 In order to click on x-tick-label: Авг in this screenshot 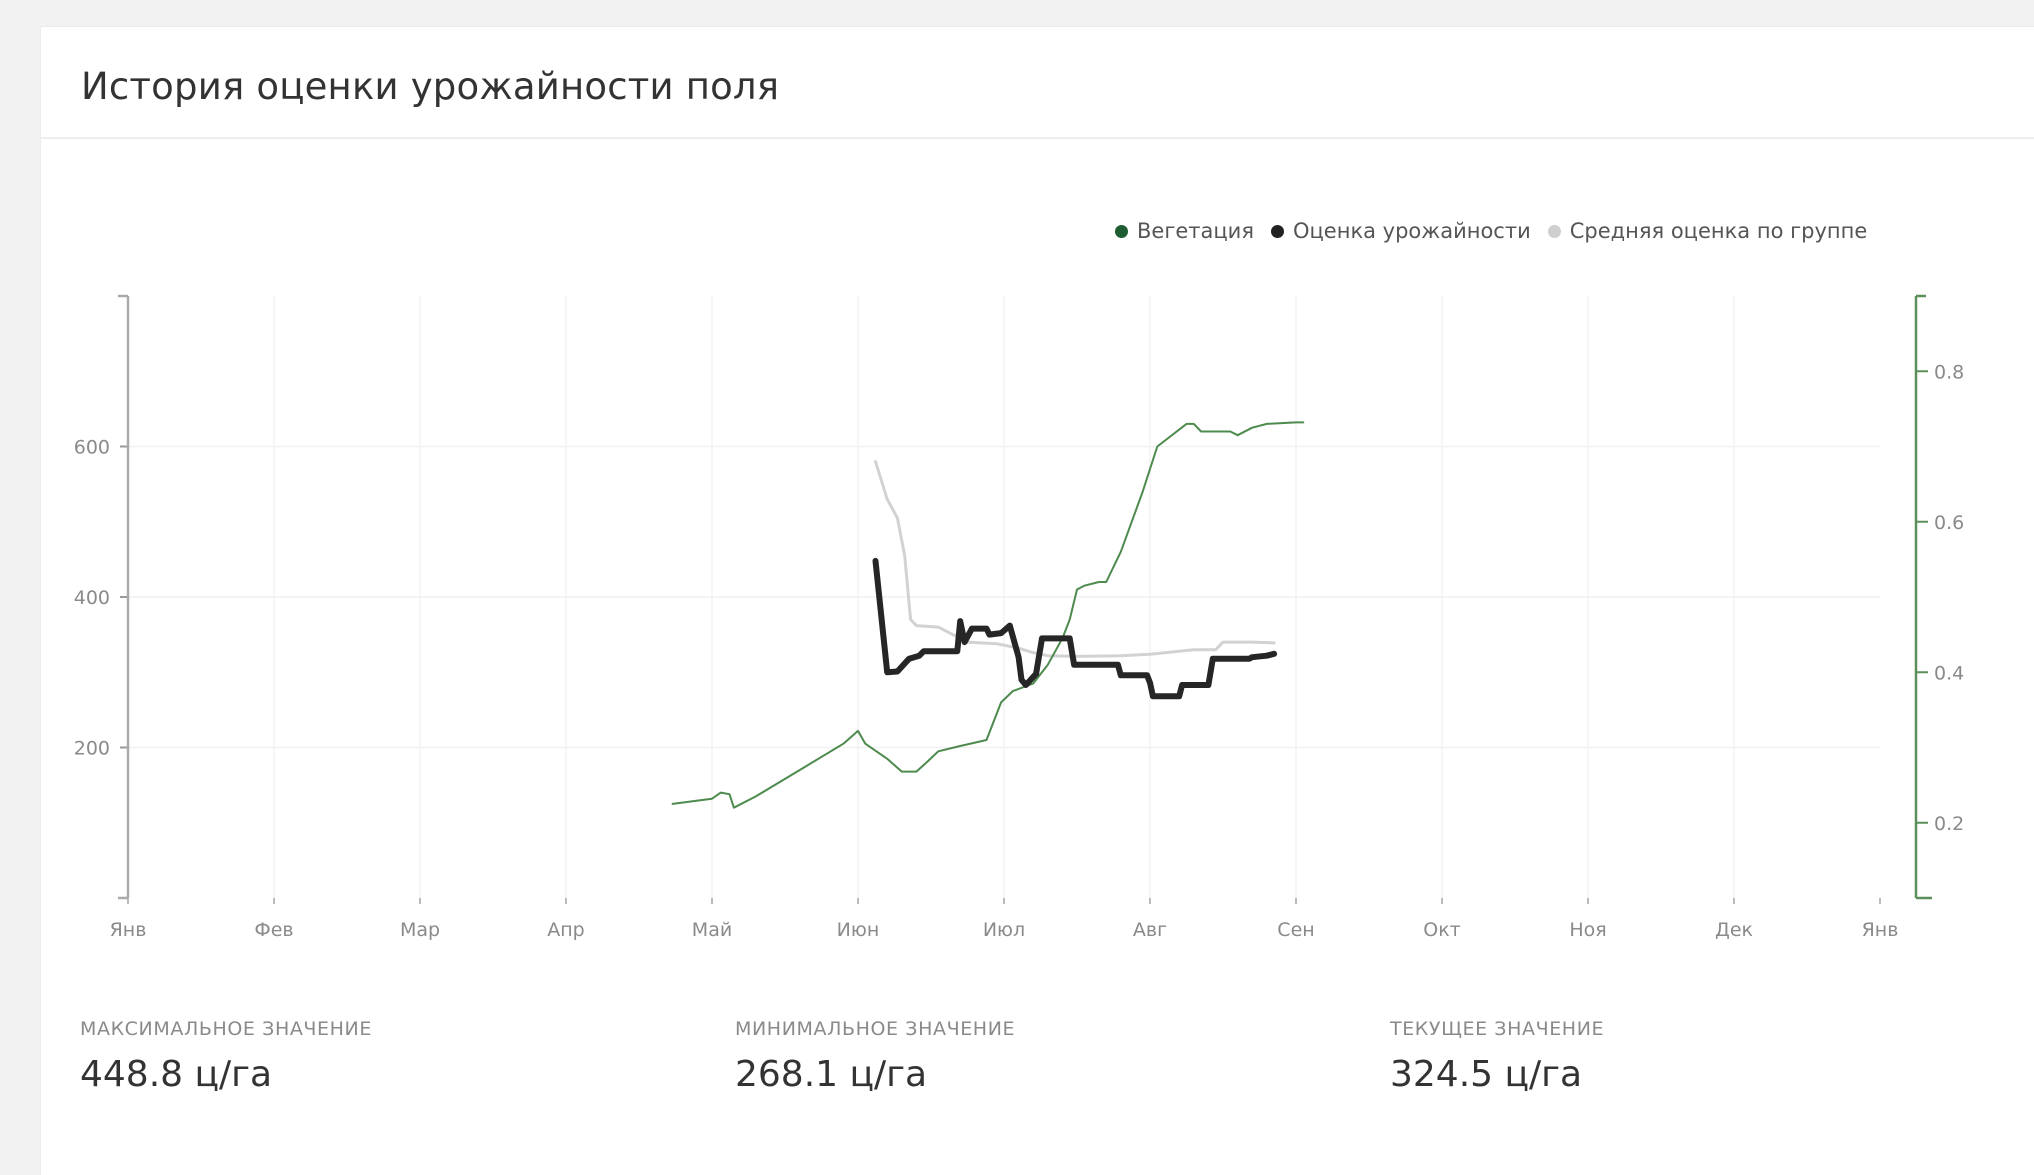, I will do `click(1150, 930)`.